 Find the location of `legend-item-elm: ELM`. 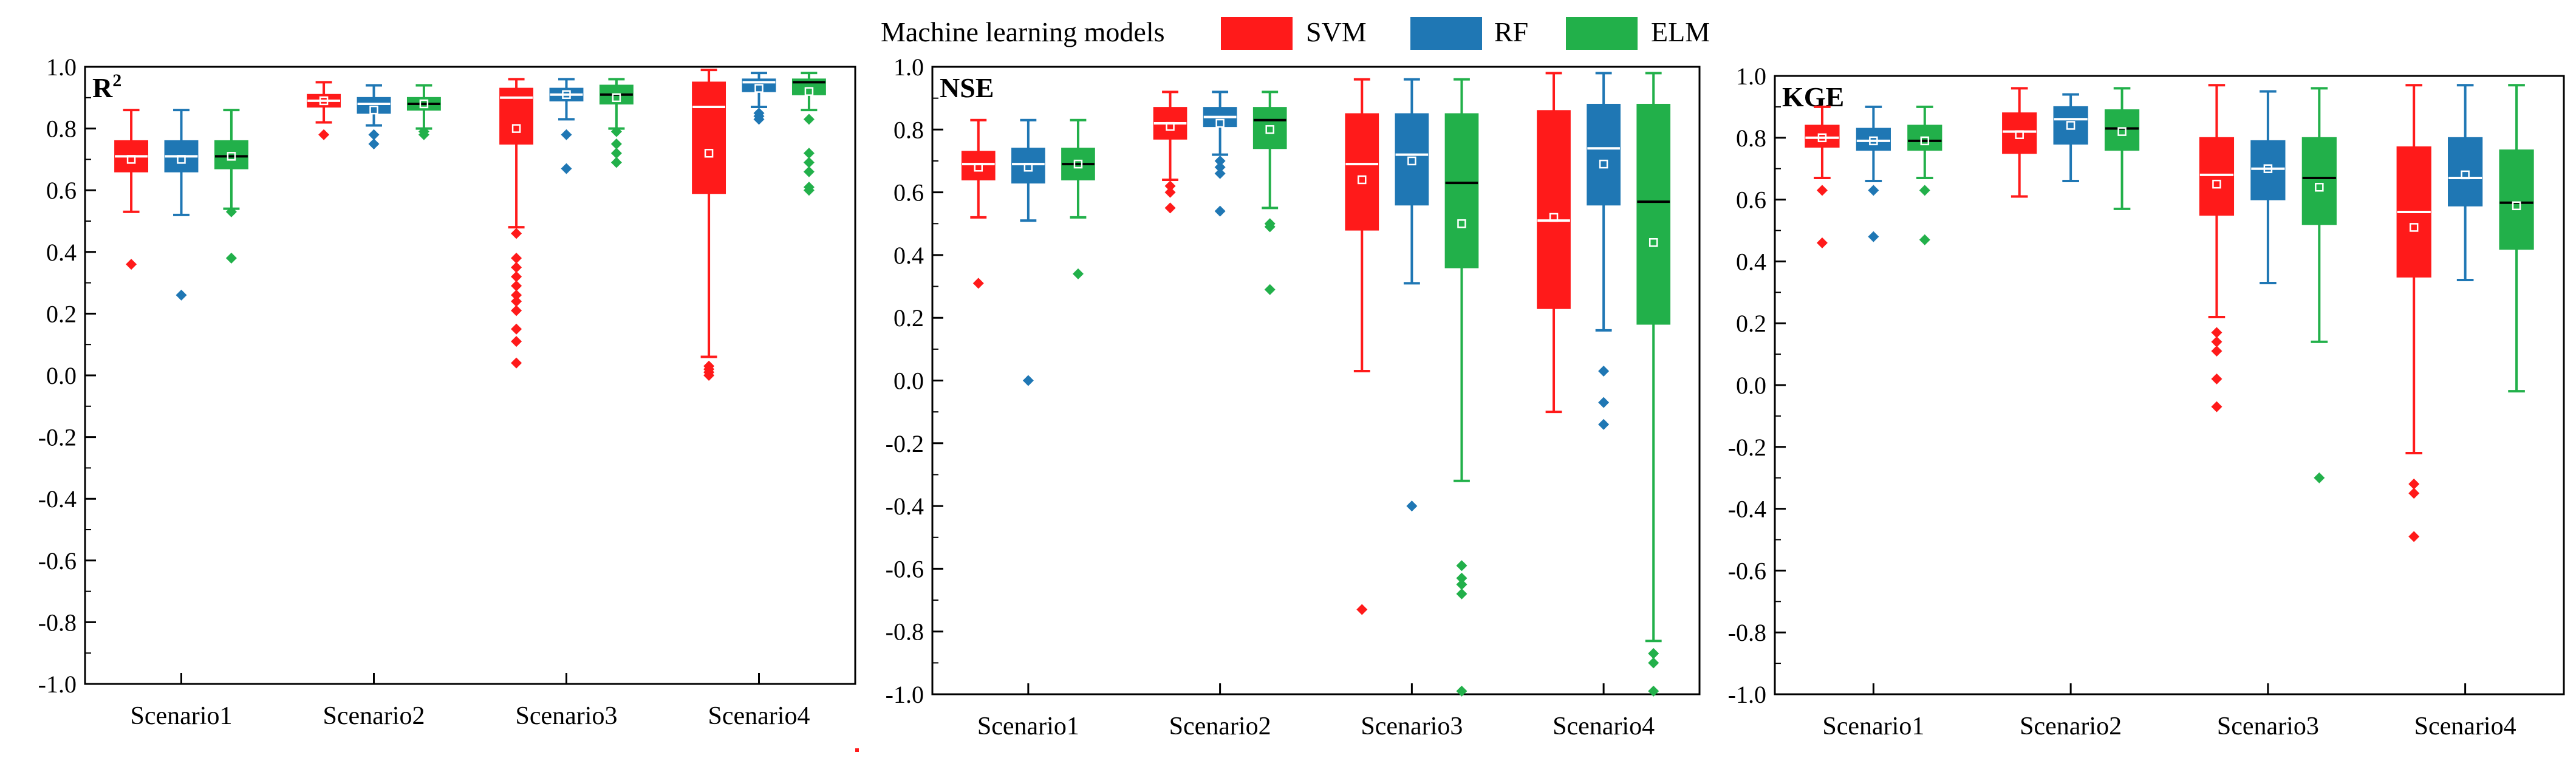

legend-item-elm: ELM is located at coordinates (1638, 33).